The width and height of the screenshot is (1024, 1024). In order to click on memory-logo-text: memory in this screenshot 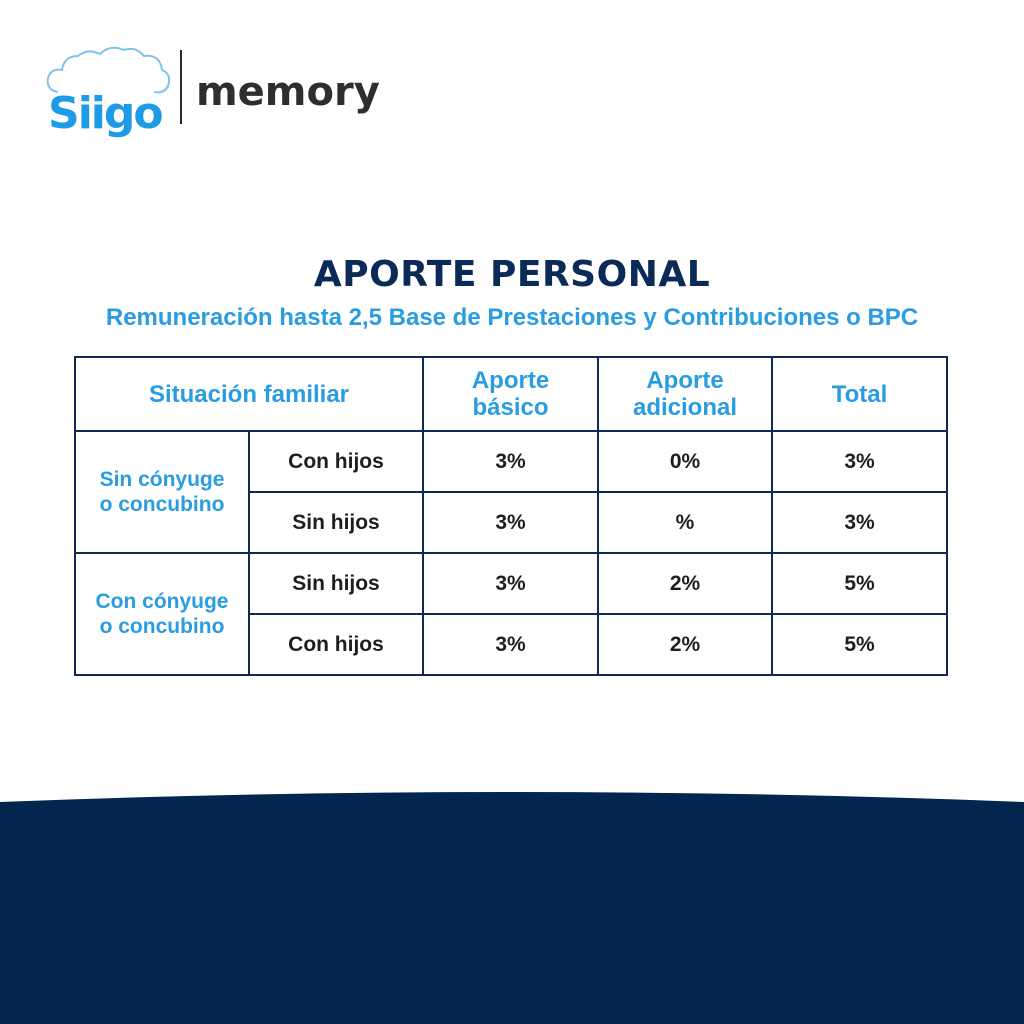, I will do `click(288, 92)`.